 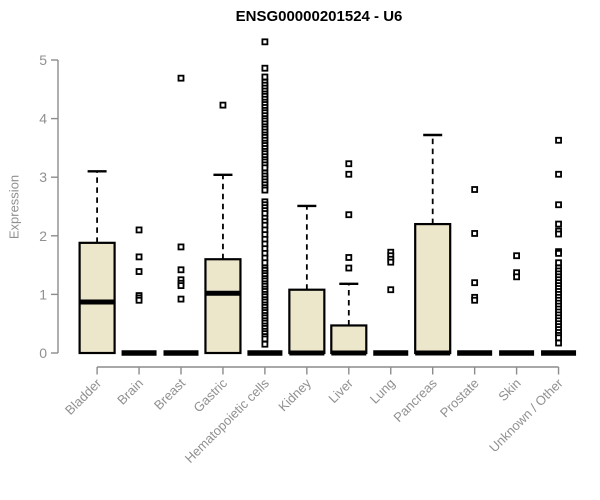 What do you see at coordinates (294, 394) in the screenshot?
I see `x-tick-label: Kidney` at bounding box center [294, 394].